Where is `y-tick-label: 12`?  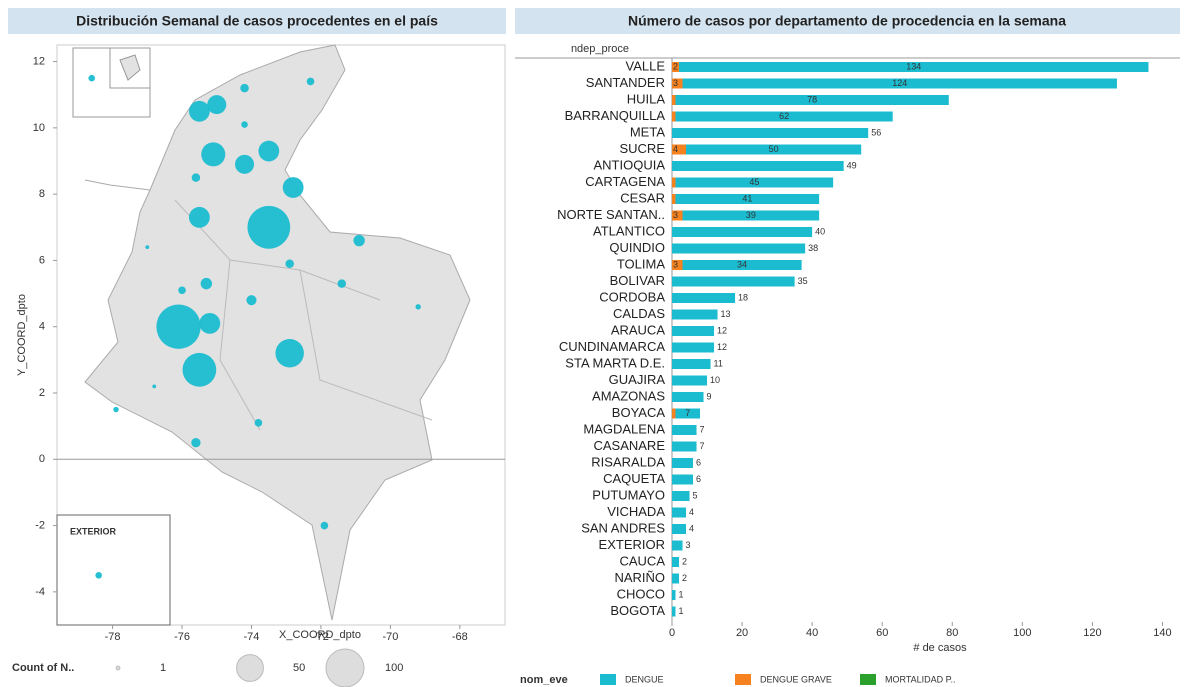 y-tick-label: 12 is located at coordinates (39, 61).